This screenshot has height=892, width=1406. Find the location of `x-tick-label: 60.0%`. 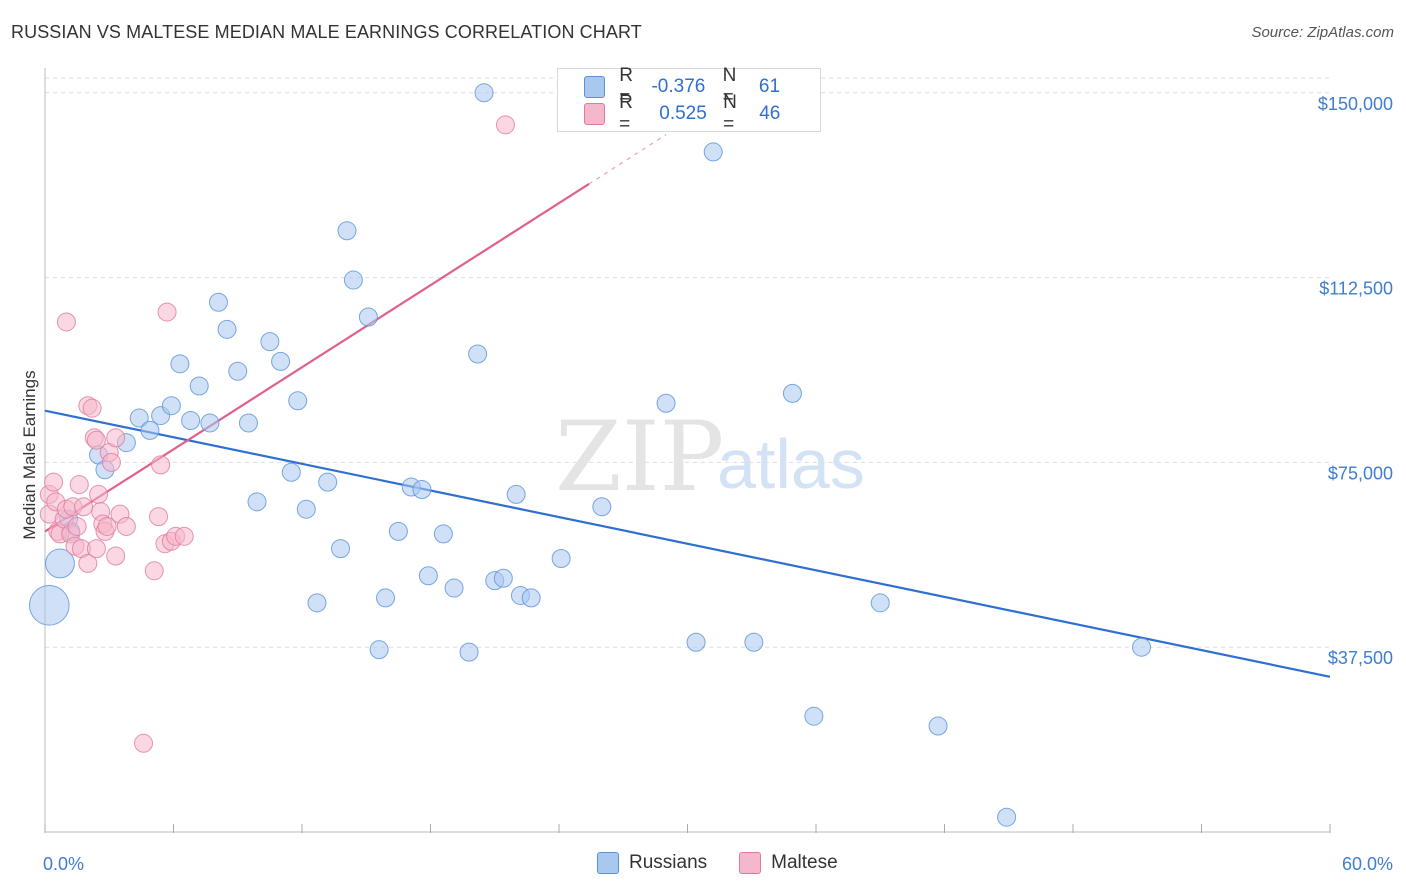

x-tick-label: 60.0% is located at coordinates (1367, 864).